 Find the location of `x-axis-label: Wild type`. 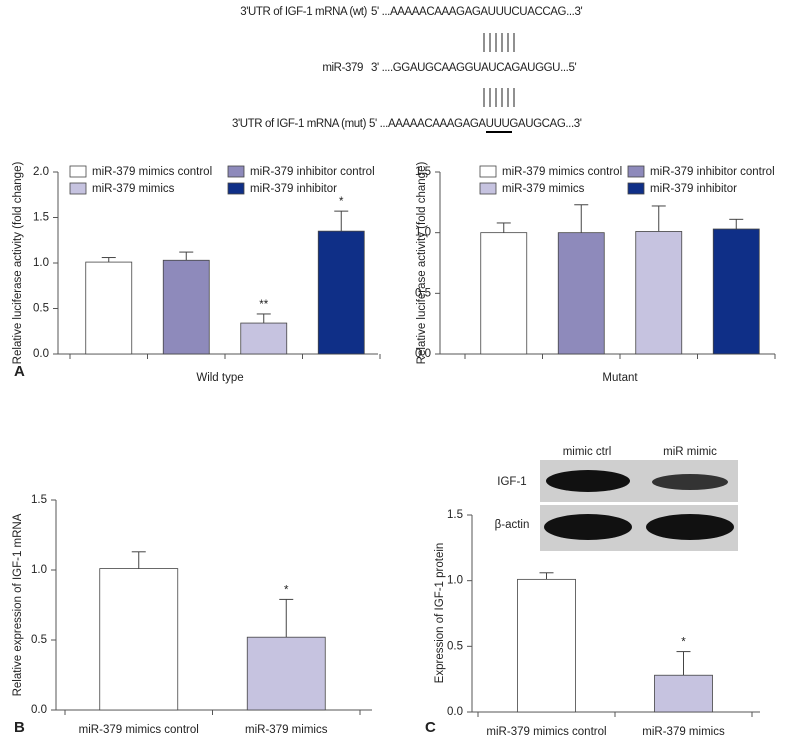

x-axis-label: Wild type is located at coordinates (219, 378).